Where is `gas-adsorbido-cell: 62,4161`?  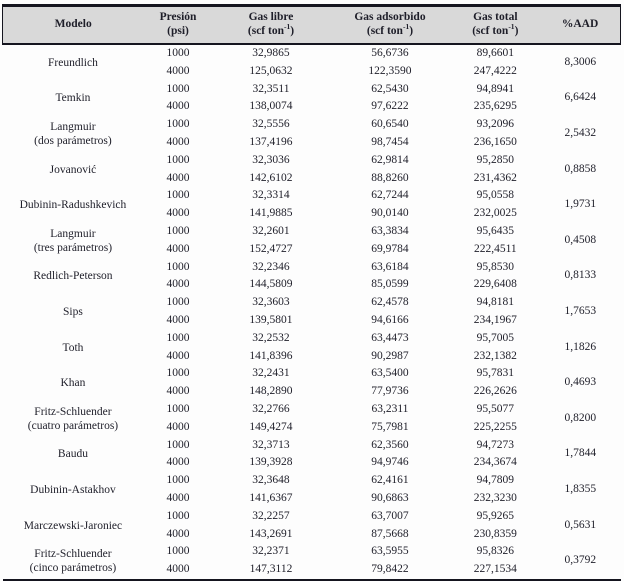 gas-adsorbido-cell: 62,4161 is located at coordinates (390, 480).